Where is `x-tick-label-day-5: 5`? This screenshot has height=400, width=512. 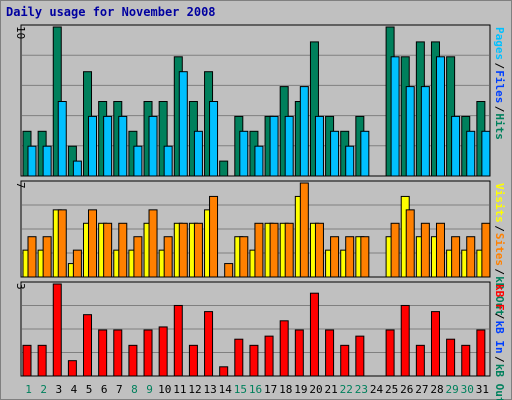 x-tick-label-day-5: 5 is located at coordinates (89, 389).